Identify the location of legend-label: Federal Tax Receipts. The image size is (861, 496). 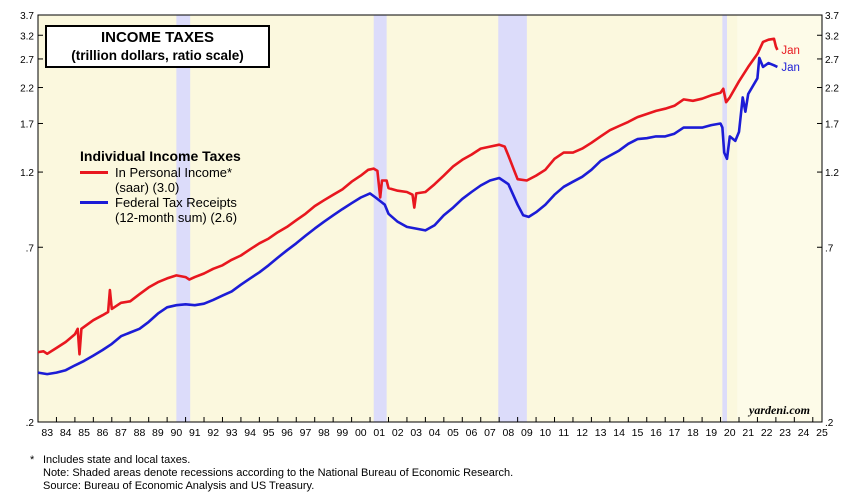
(176, 202).